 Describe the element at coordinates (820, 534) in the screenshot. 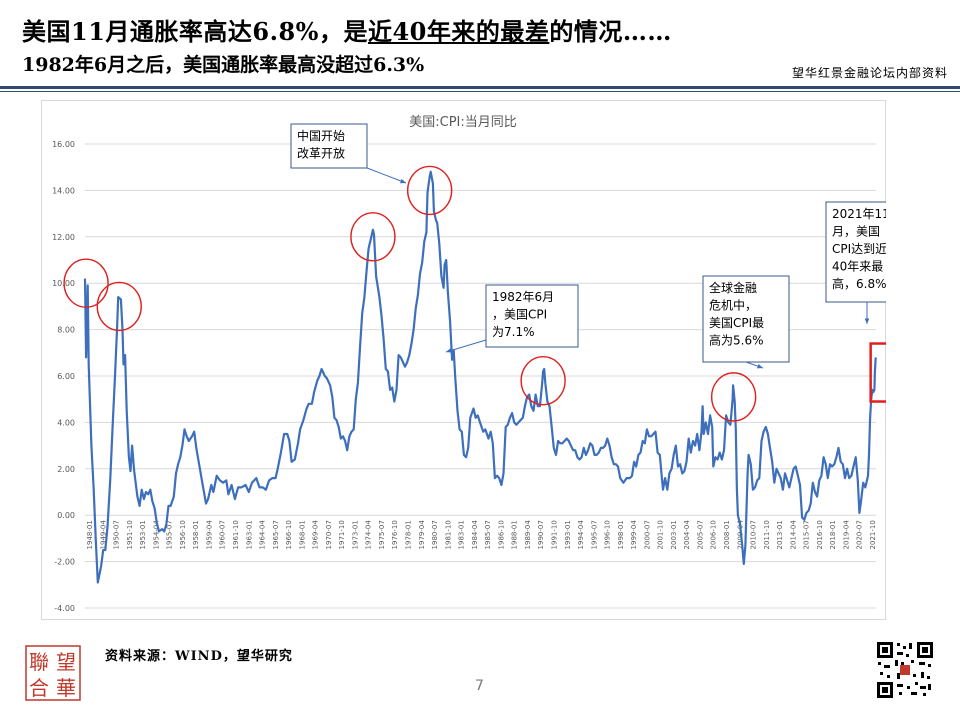

I see `x-tick-label: 2016-10` at that location.